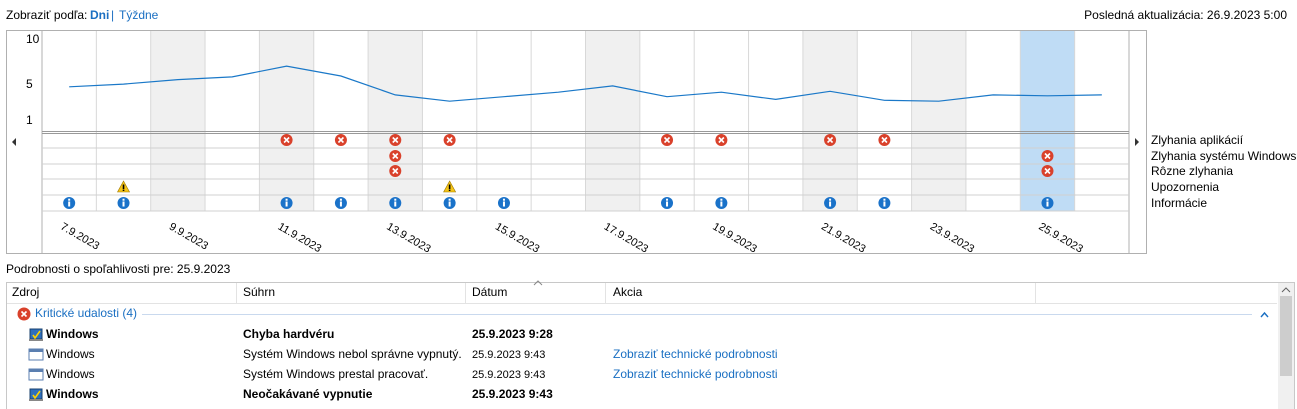  What do you see at coordinates (1137, 142) in the screenshot?
I see `scroll-right` at bounding box center [1137, 142].